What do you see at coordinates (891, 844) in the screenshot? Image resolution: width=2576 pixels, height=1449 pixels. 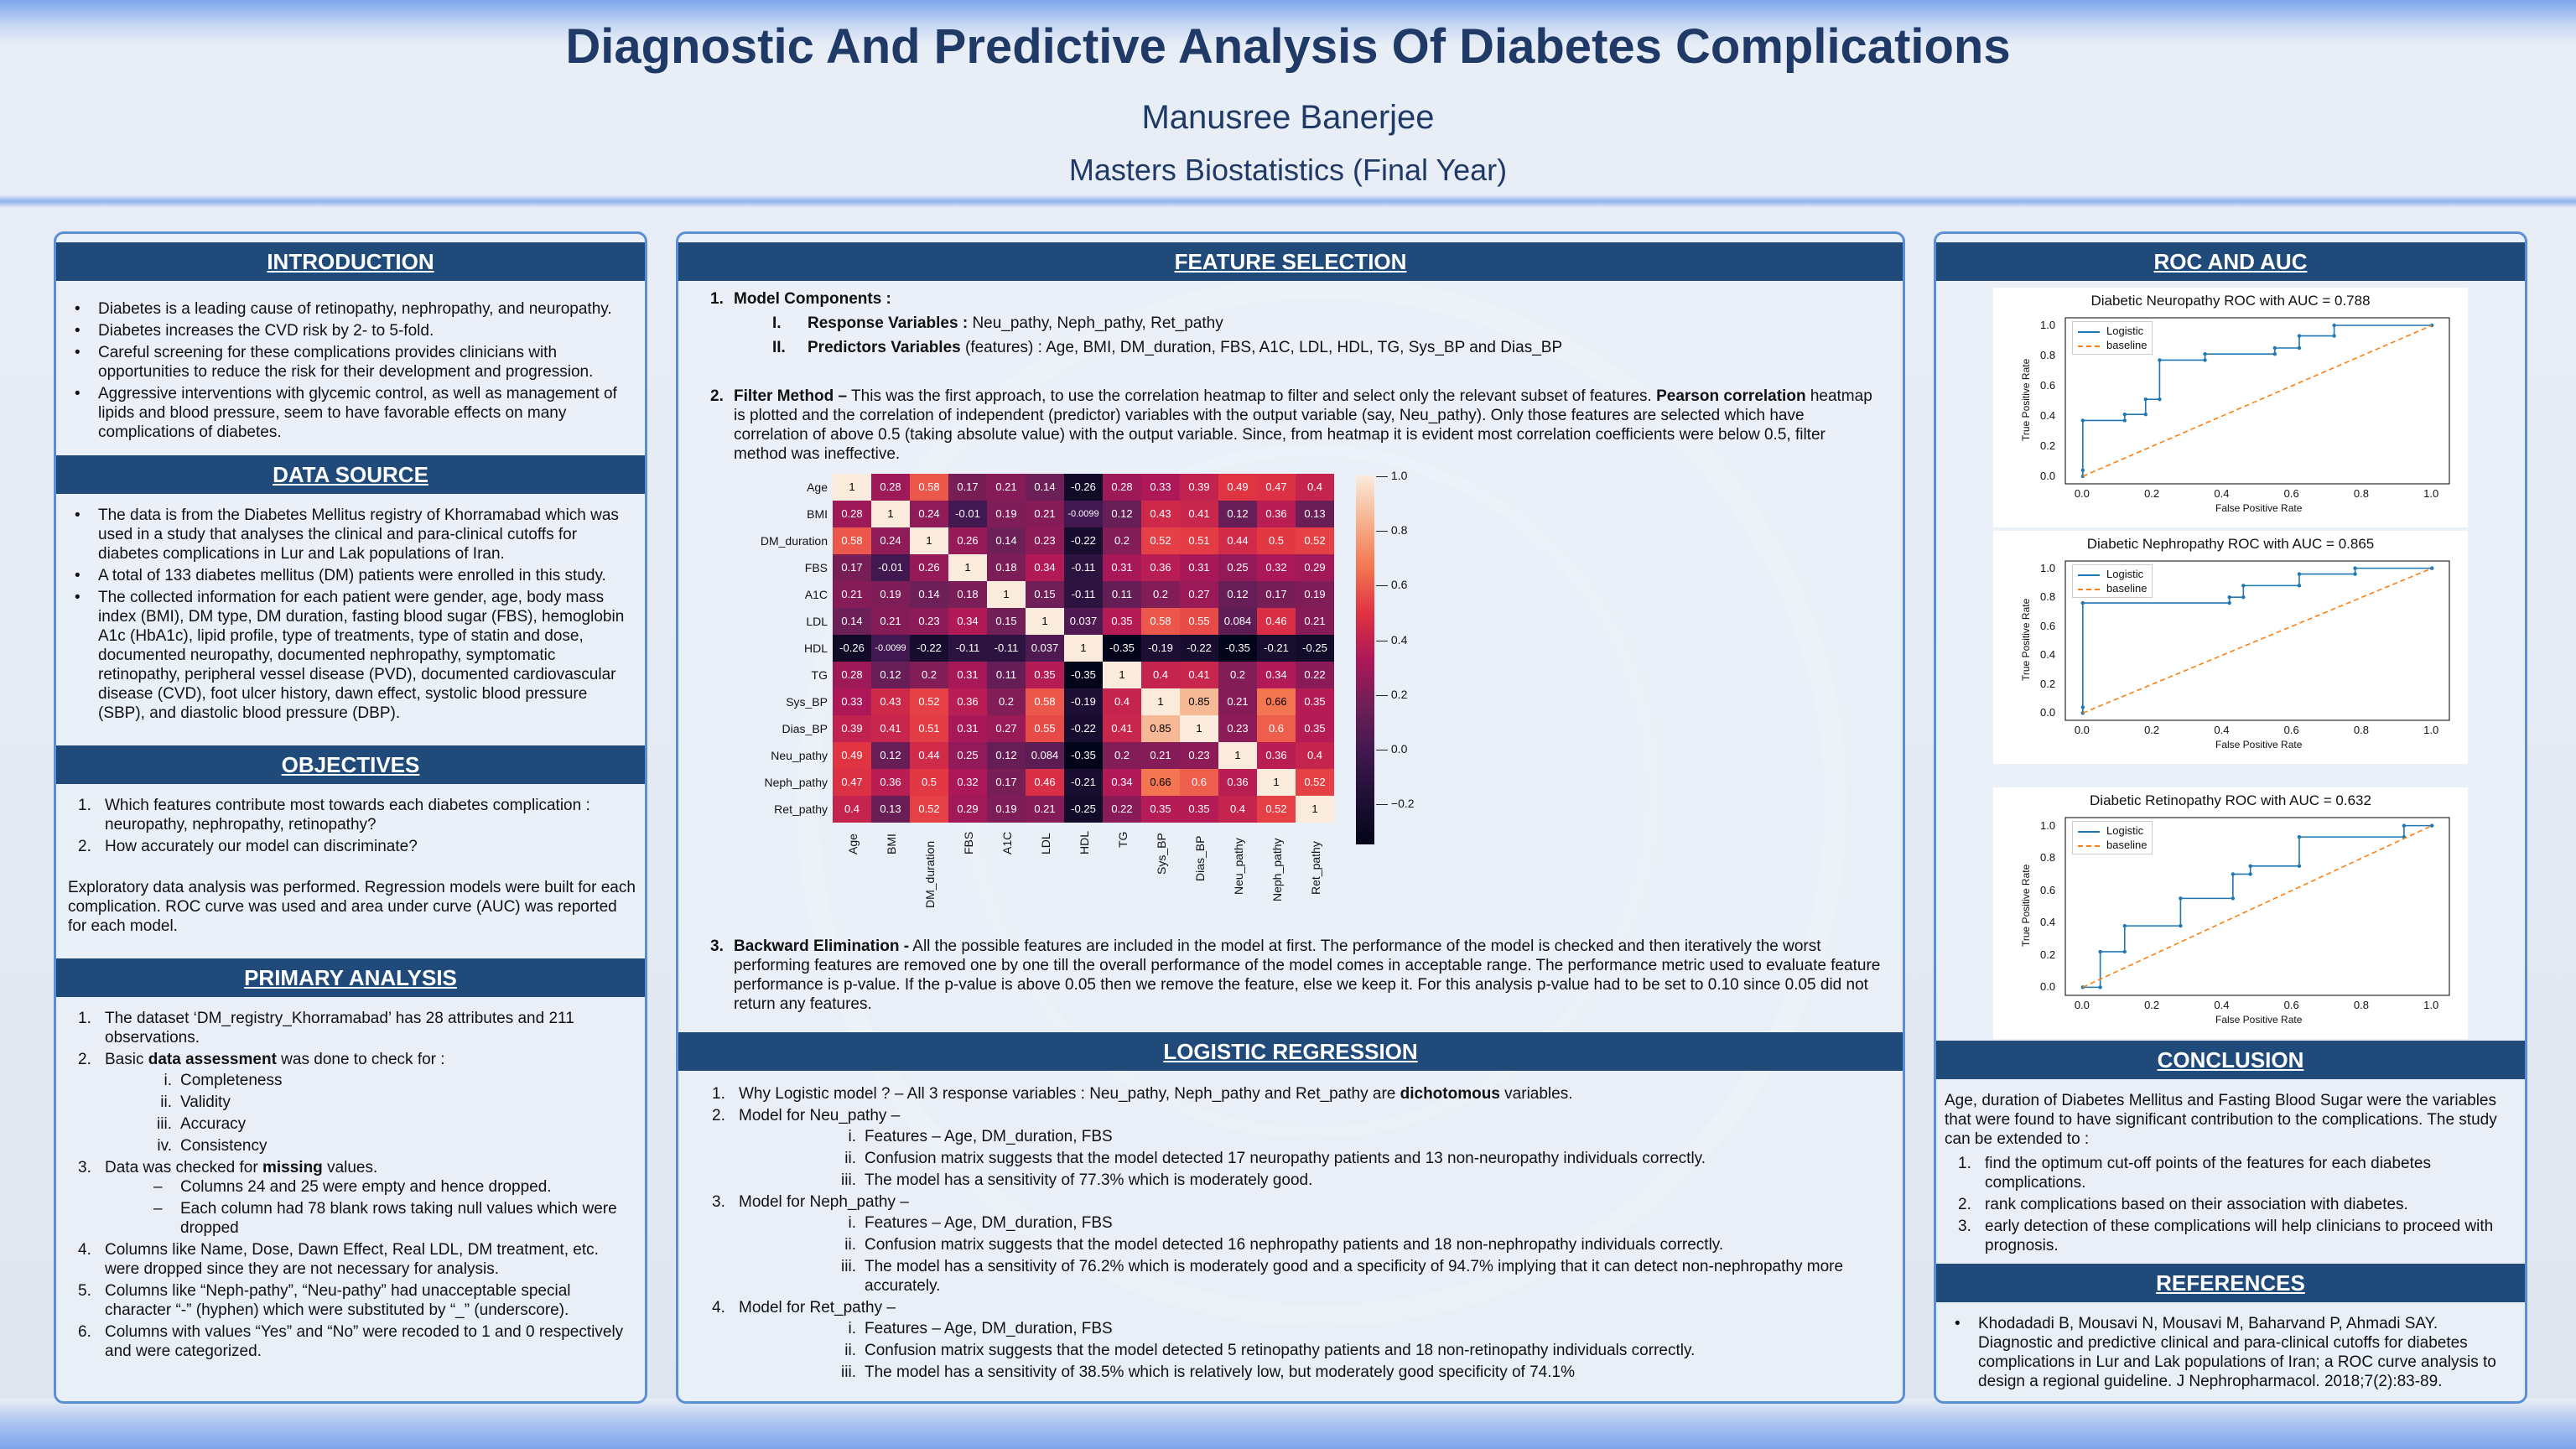 I see `heatmap-column-label: BMI` at bounding box center [891, 844].